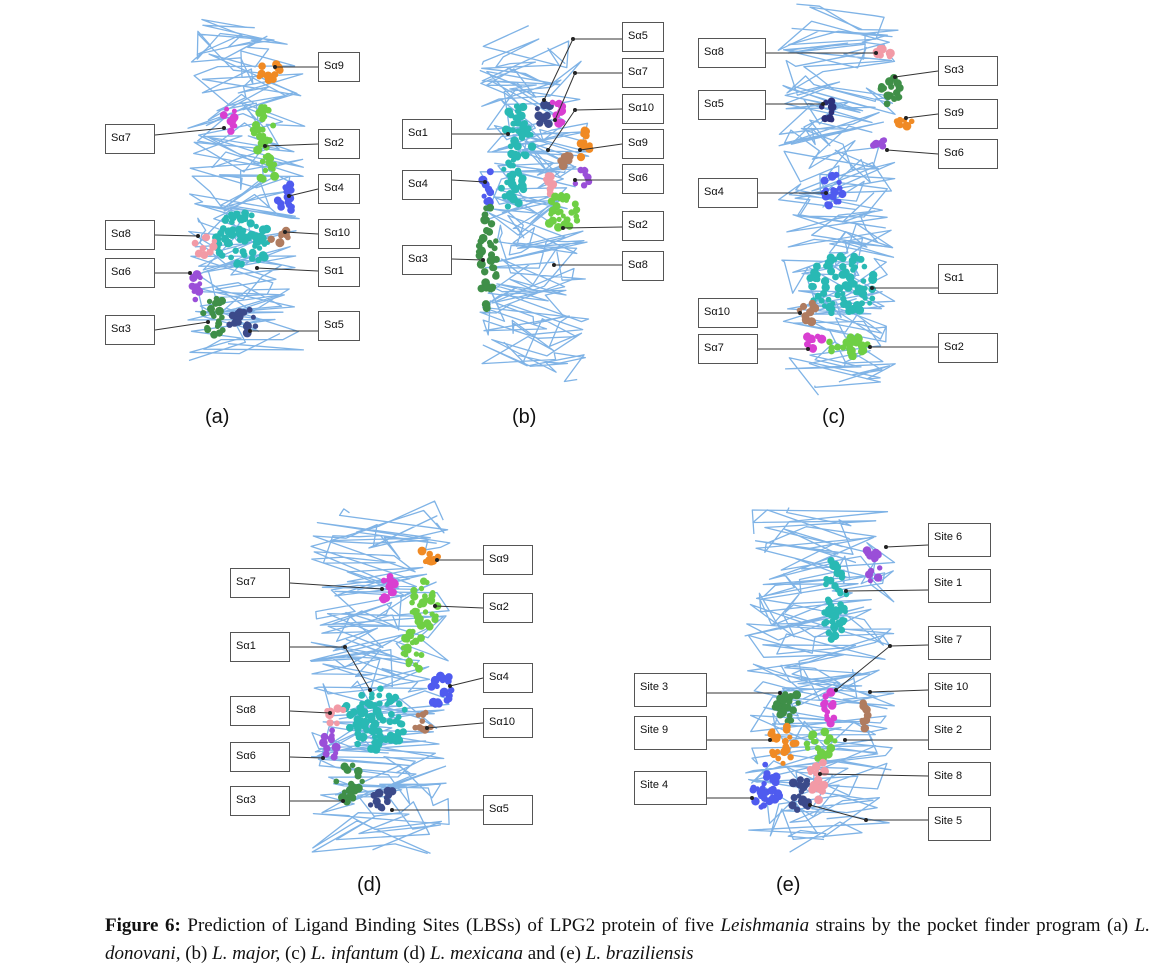 This screenshot has width=1161, height=977. Describe the element at coordinates (643, 226) in the screenshot. I see `site-label-b-8: Sα2` at that location.